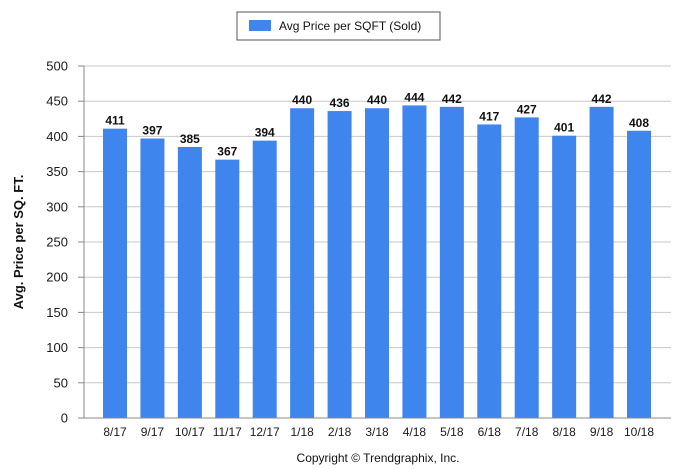 Image resolution: width=699 pixels, height=469 pixels. Describe the element at coordinates (57, 171) in the screenshot. I see `y-tick-label: 350` at that location.